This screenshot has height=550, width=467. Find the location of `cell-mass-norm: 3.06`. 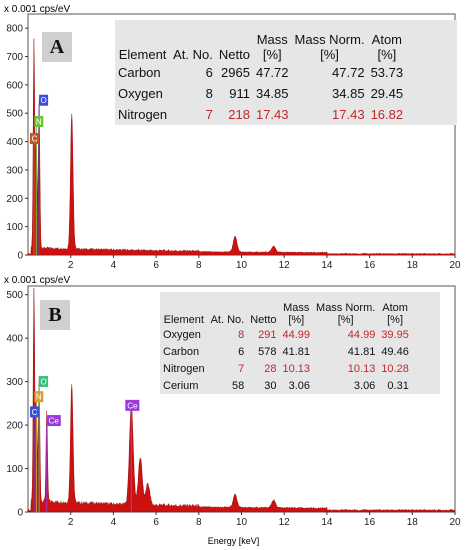

cell-mass-norm: 3.06 is located at coordinates (364, 385).